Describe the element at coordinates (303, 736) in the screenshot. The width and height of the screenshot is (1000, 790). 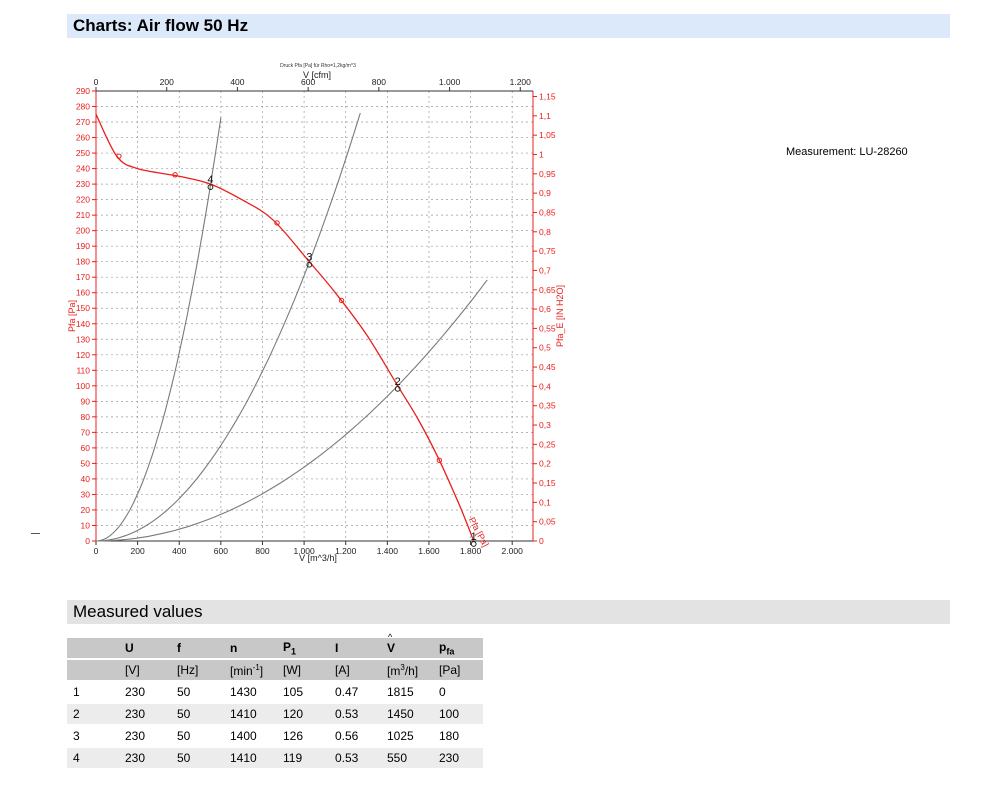
I see `table-cell: 126` at that location.